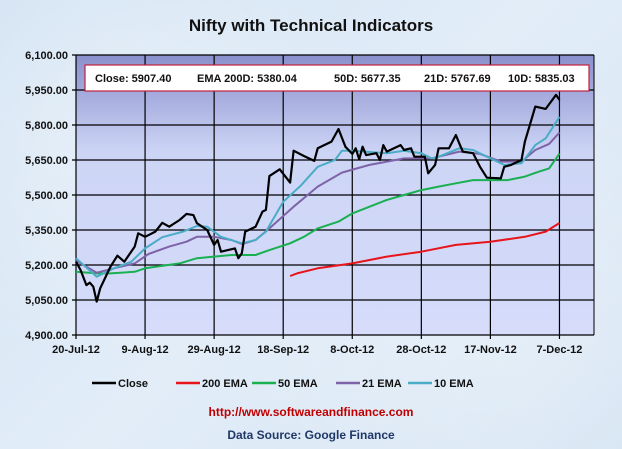 The image size is (622, 449). I want to click on legend-label: 50 EMA, so click(298, 384).